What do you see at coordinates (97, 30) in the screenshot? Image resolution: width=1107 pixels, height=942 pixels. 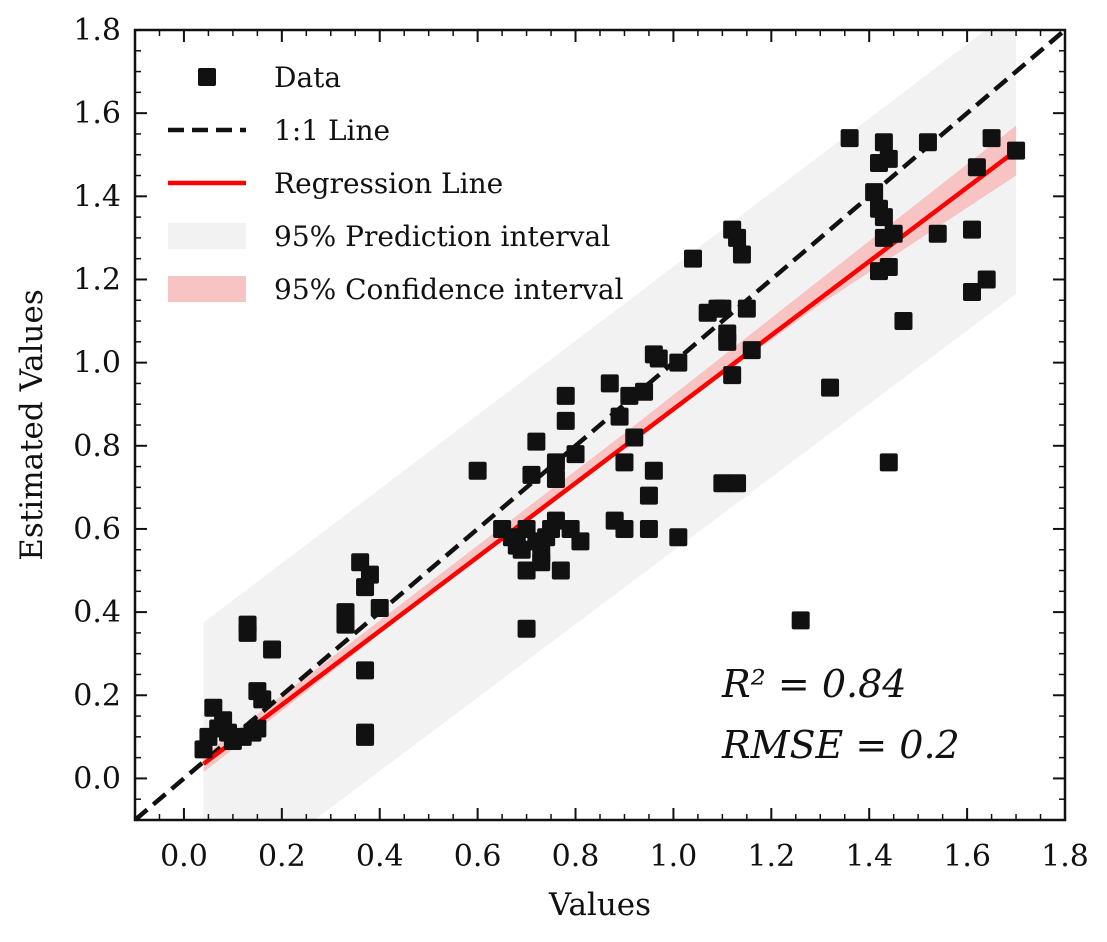 I see `y-tick-label: 1.8` at bounding box center [97, 30].